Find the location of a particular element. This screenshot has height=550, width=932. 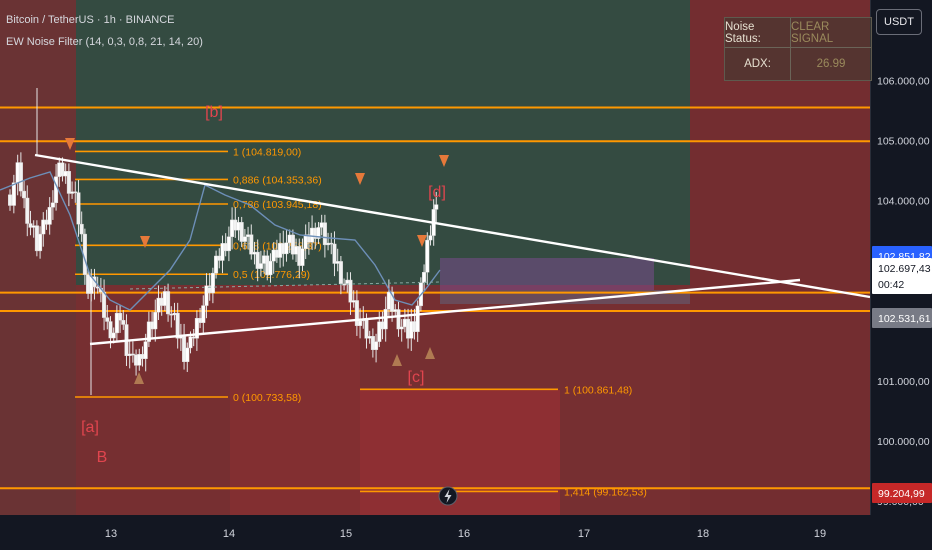

darker-zone is located at coordinates (295, 400).